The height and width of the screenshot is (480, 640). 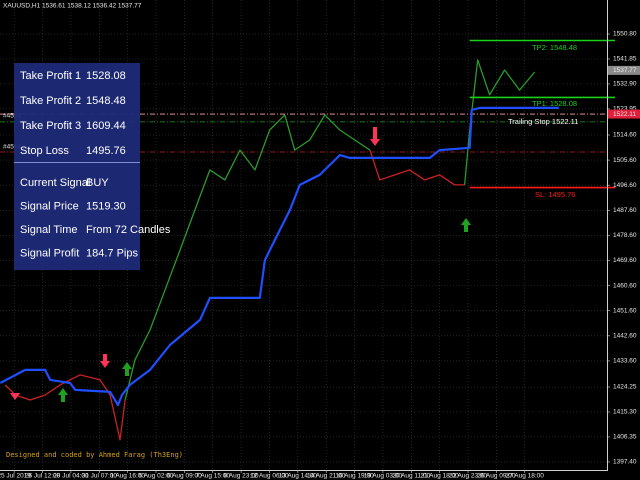 What do you see at coordinates (625, 310) in the screenshot?
I see `y-tick-label: 1451.60` at bounding box center [625, 310].